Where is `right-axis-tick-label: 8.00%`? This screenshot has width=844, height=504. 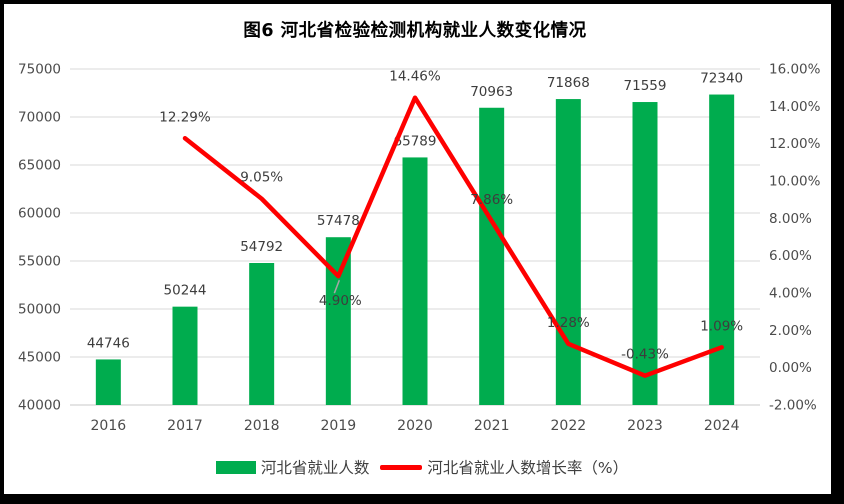 right-axis-tick-label: 8.00% is located at coordinates (790, 219).